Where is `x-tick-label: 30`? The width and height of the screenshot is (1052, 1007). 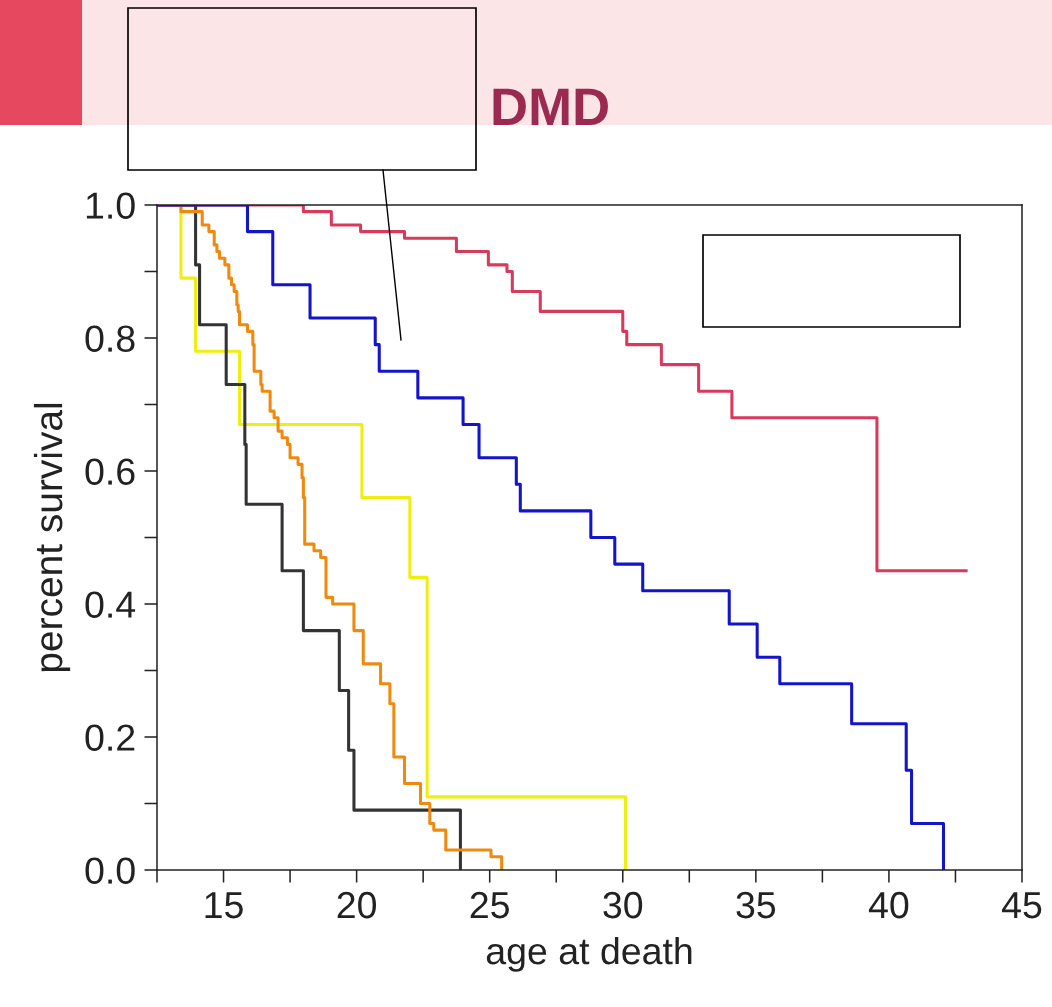 x-tick-label: 30 is located at coordinates (623, 905).